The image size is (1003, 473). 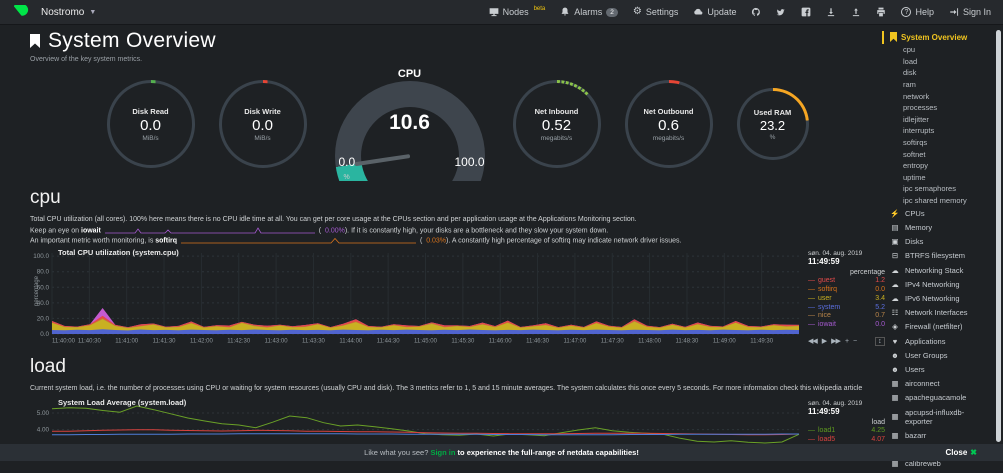 I want to click on sidebar-subitem-cpu: cpu, so click(x=909, y=50).